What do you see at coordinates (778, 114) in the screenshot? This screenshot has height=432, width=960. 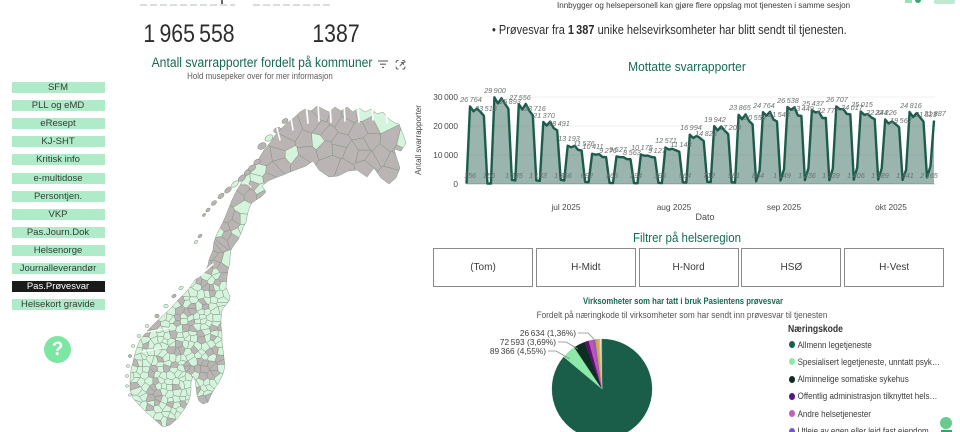 I see `svg-text: 21 543` at bounding box center [778, 114].